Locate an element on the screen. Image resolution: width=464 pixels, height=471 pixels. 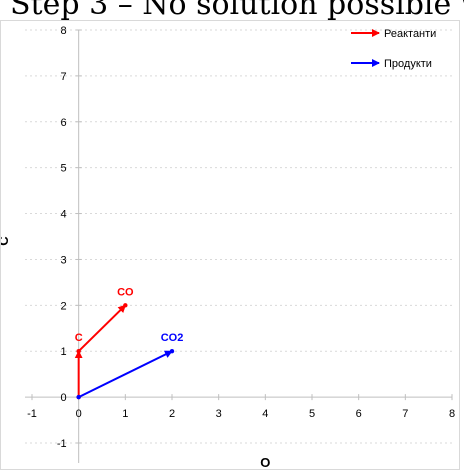
y-tick-label: 6 is located at coordinates (64, 123).